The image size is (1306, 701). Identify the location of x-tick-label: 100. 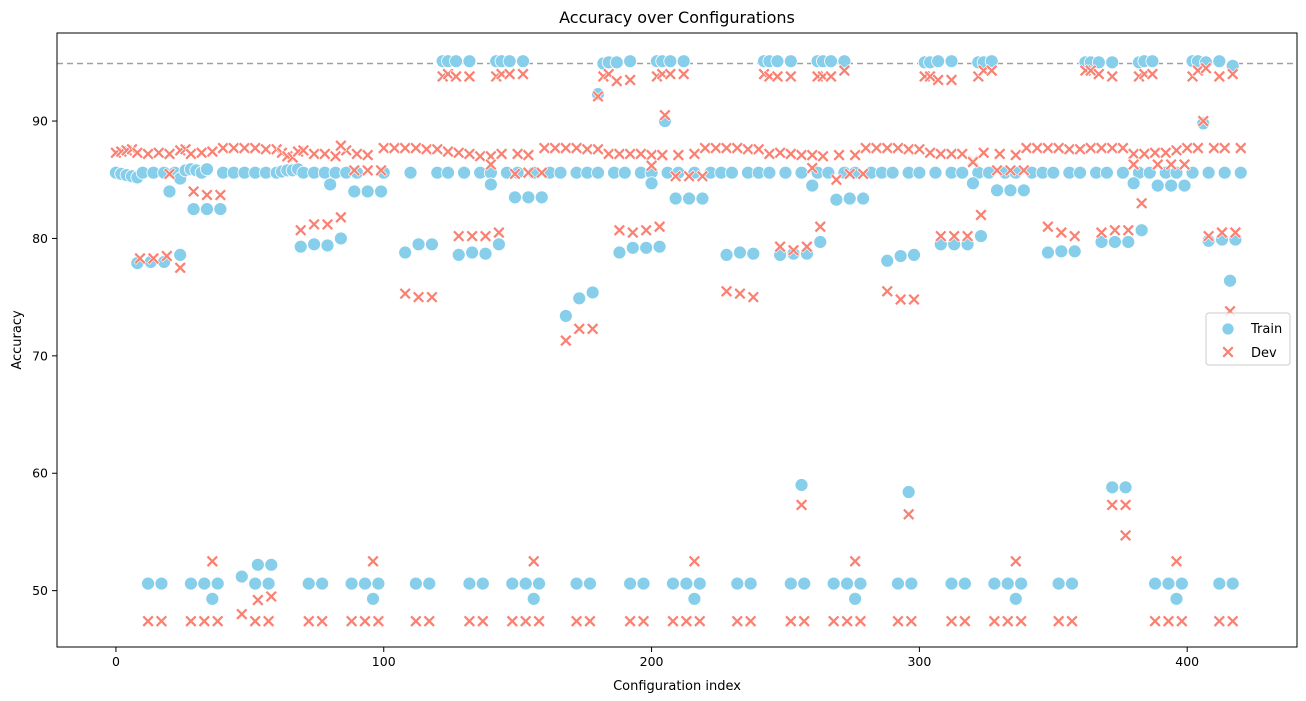
(384, 661).